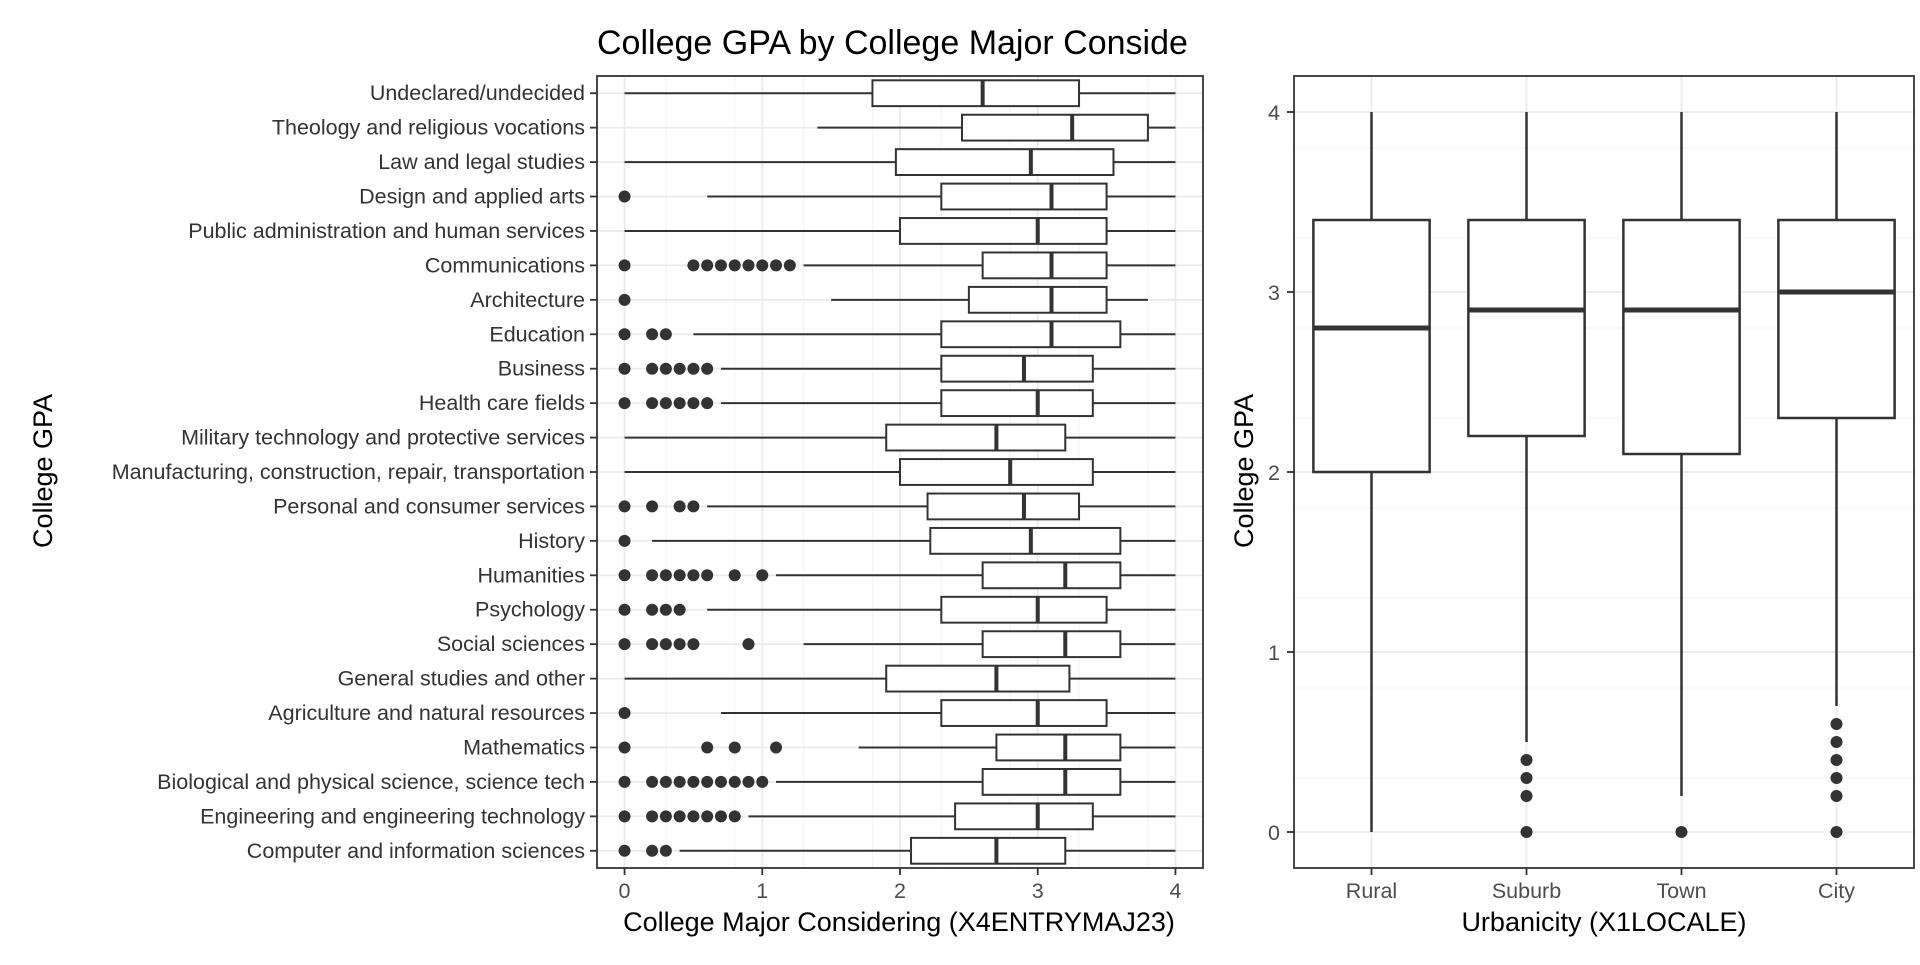  I want to click on left-category-label: Psychology, so click(530, 610).